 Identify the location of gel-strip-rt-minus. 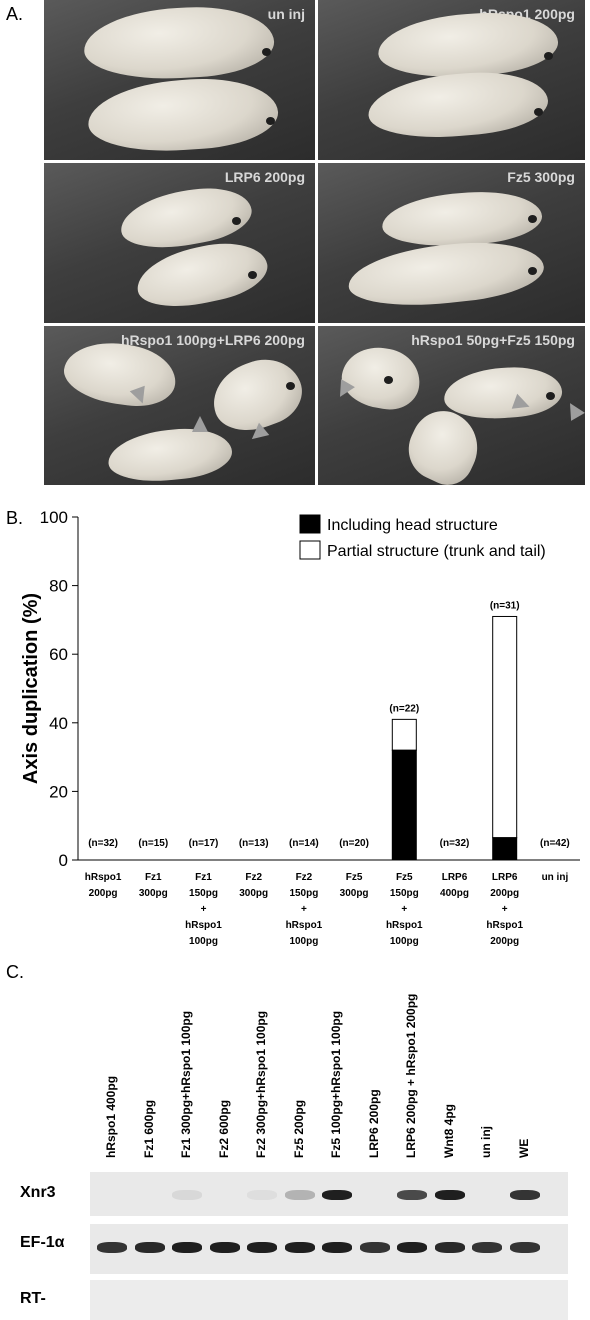
(329, 1300).